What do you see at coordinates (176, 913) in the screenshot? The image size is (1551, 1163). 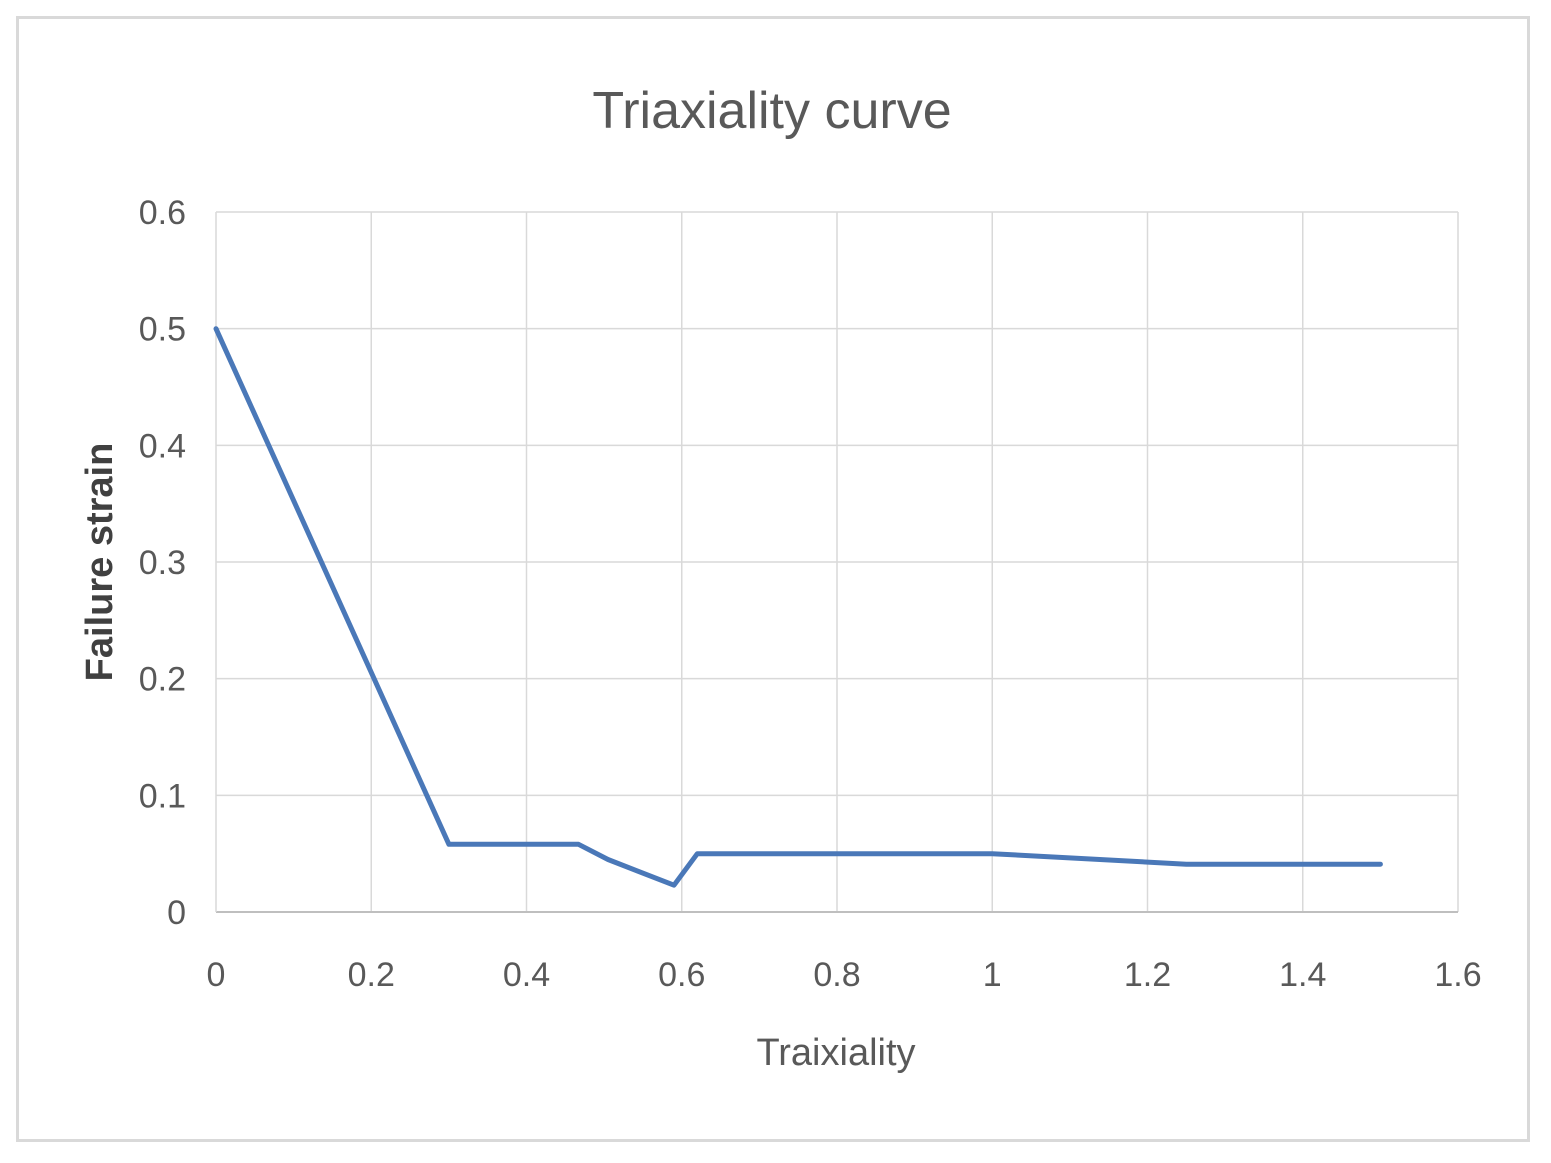 I see `y-tick-label: 0` at bounding box center [176, 913].